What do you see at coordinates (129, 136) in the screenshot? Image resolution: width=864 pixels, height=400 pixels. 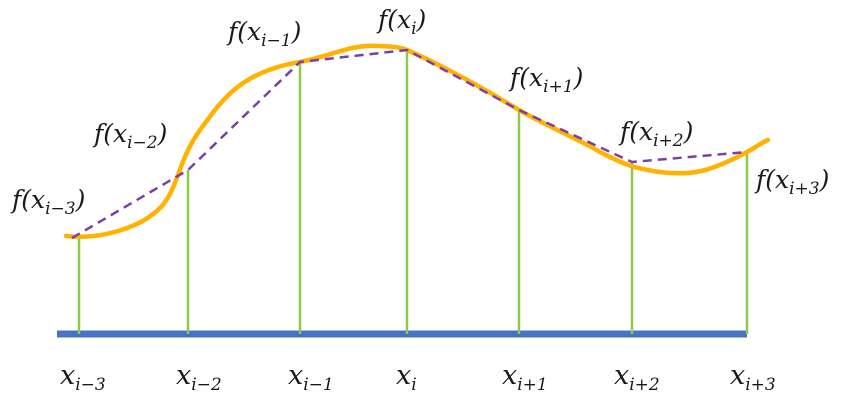 I see `f-label-i-2: f(xi−2)` at bounding box center [129, 136].